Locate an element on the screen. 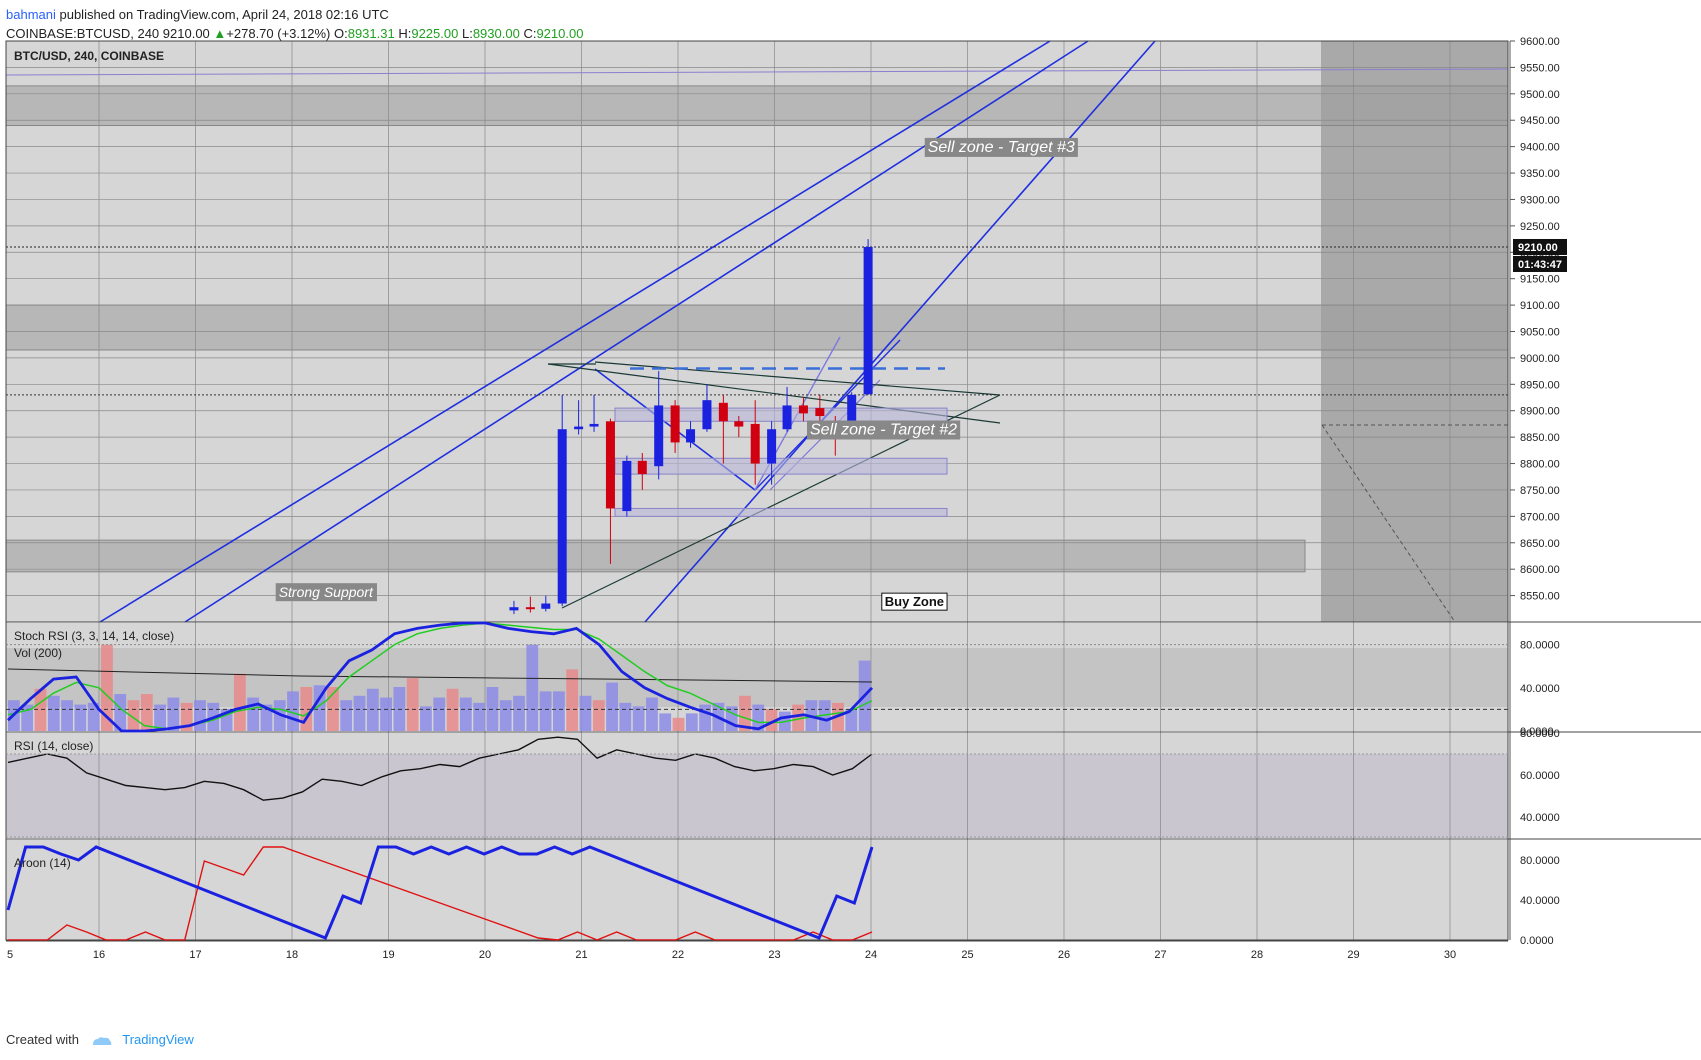  author-link: bahmani is located at coordinates (31, 14).